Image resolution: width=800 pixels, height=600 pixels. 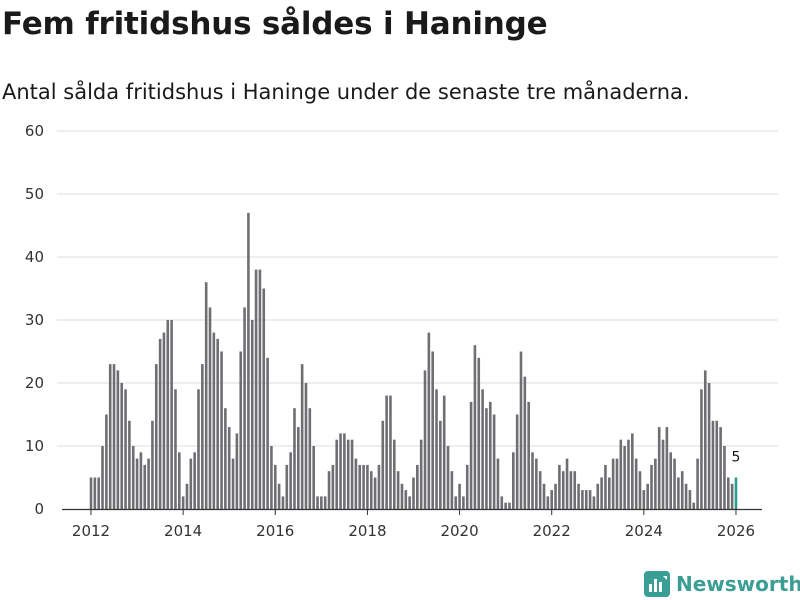 What do you see at coordinates (644, 531) in the screenshot?
I see `x-tick-label: 2024` at bounding box center [644, 531].